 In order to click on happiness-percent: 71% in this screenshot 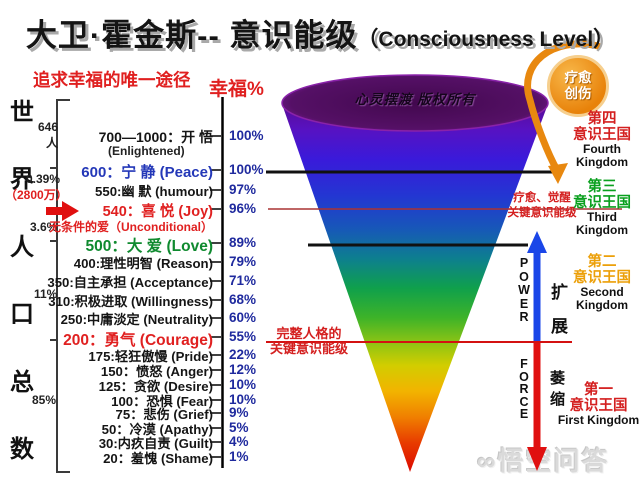, I will do `click(243, 280)`.